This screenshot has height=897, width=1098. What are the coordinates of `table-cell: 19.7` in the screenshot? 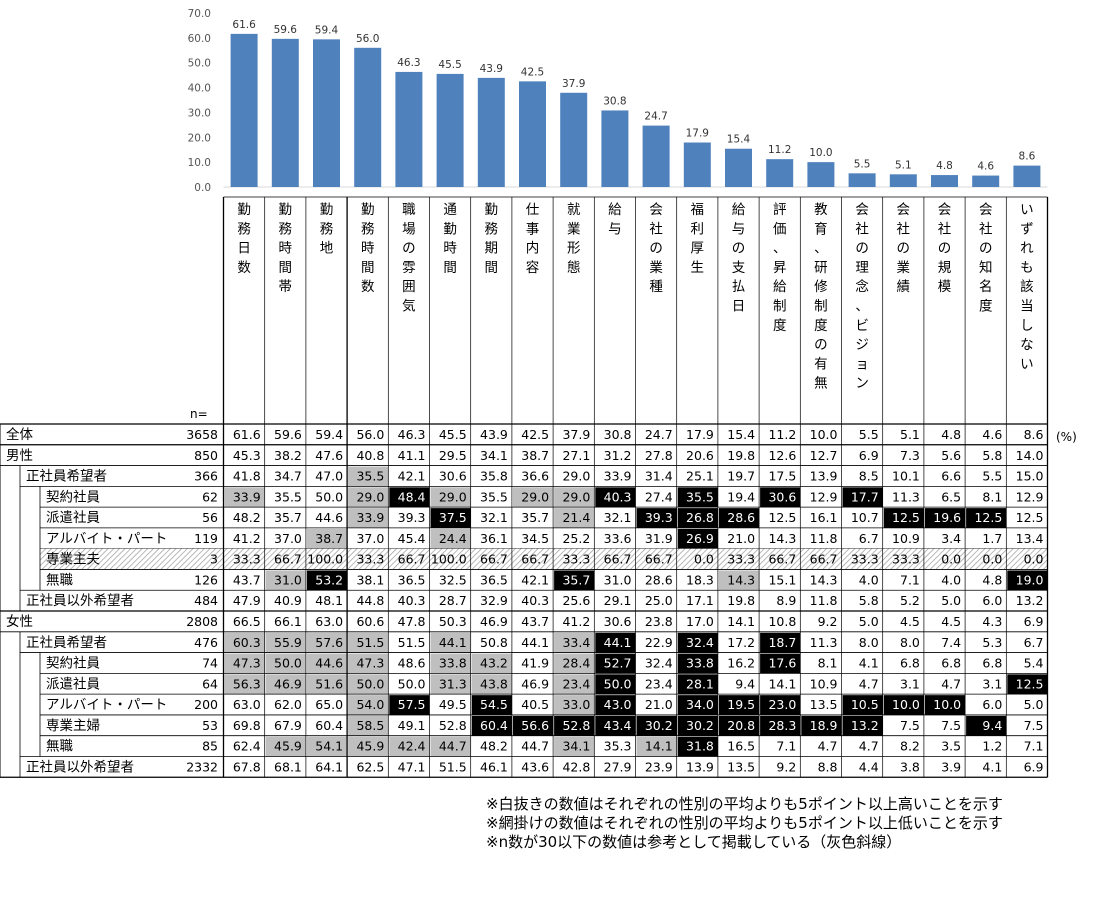 It's located at (741, 476).